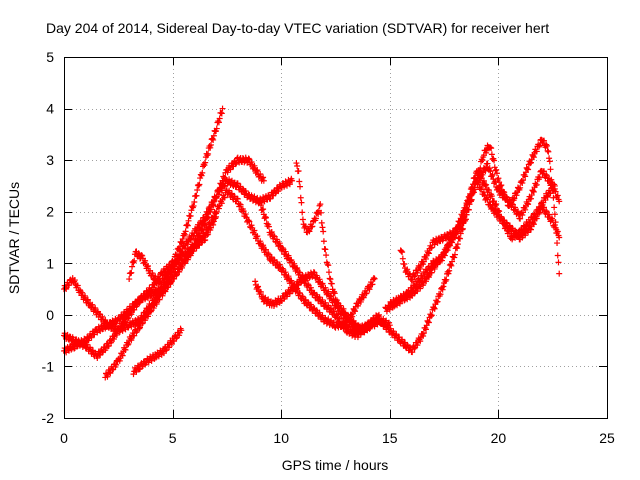  What do you see at coordinates (390, 438) in the screenshot?
I see `x-tick-label: 15` at bounding box center [390, 438].